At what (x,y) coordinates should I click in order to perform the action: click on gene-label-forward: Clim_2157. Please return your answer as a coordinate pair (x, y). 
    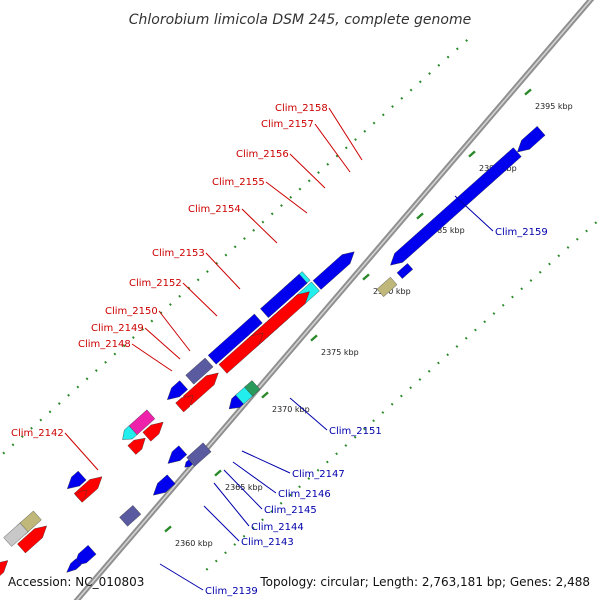
    Looking at the image, I should click on (287, 124).